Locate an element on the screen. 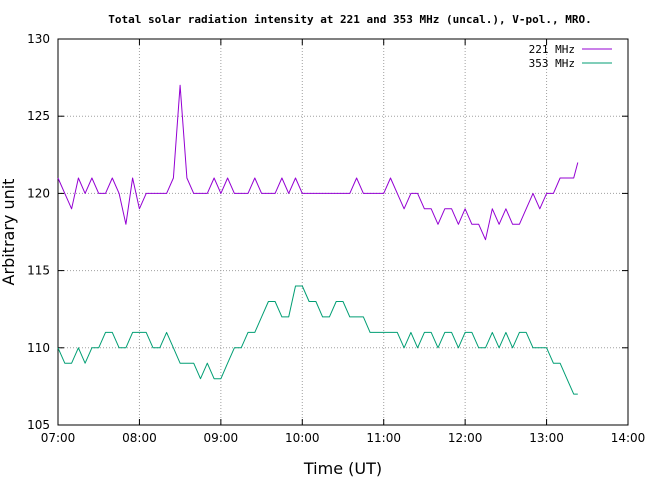 The height and width of the screenshot is (480, 650). x-axis-label: Time (UT) is located at coordinates (342, 468).